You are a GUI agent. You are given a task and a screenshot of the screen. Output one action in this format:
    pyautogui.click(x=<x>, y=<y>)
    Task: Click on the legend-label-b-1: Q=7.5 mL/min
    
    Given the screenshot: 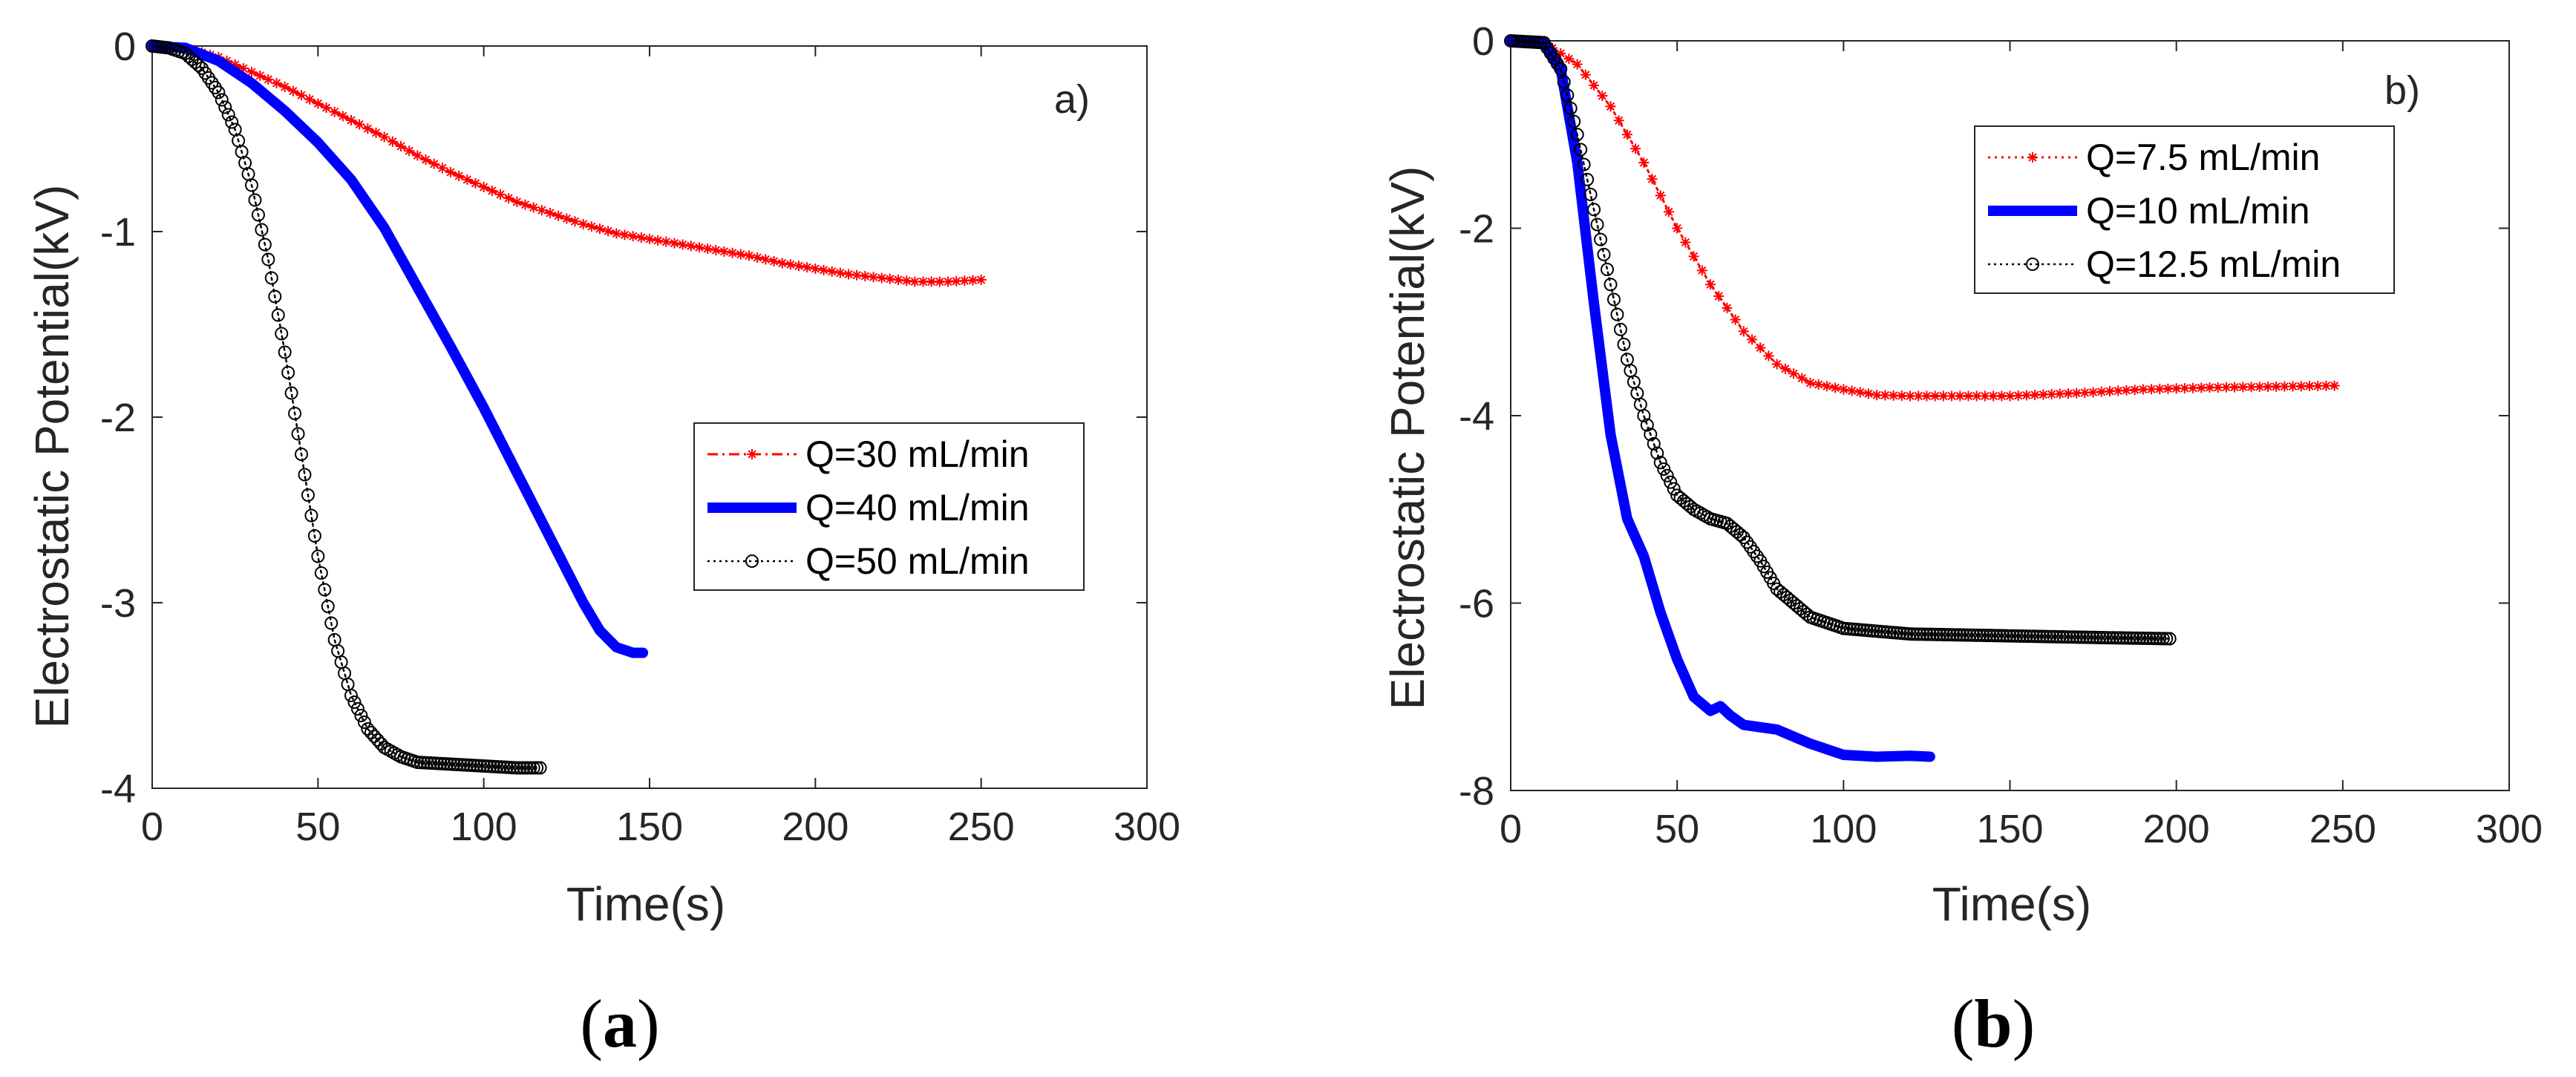 What is the action you would take?
    pyautogui.click(x=2203, y=157)
    